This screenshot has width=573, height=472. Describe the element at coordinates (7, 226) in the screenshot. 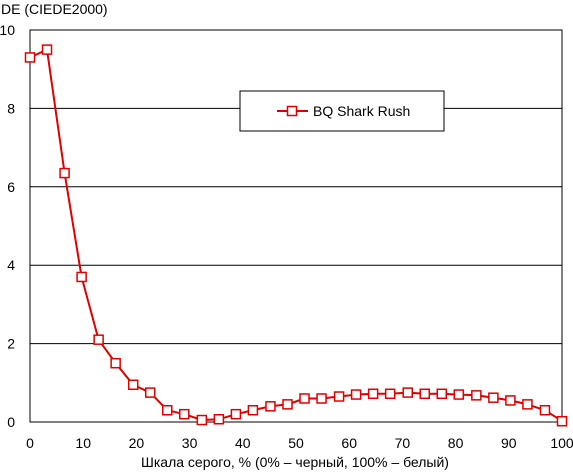

I see `y-tick-labels: 0 2 4 6 8 10` at that location.